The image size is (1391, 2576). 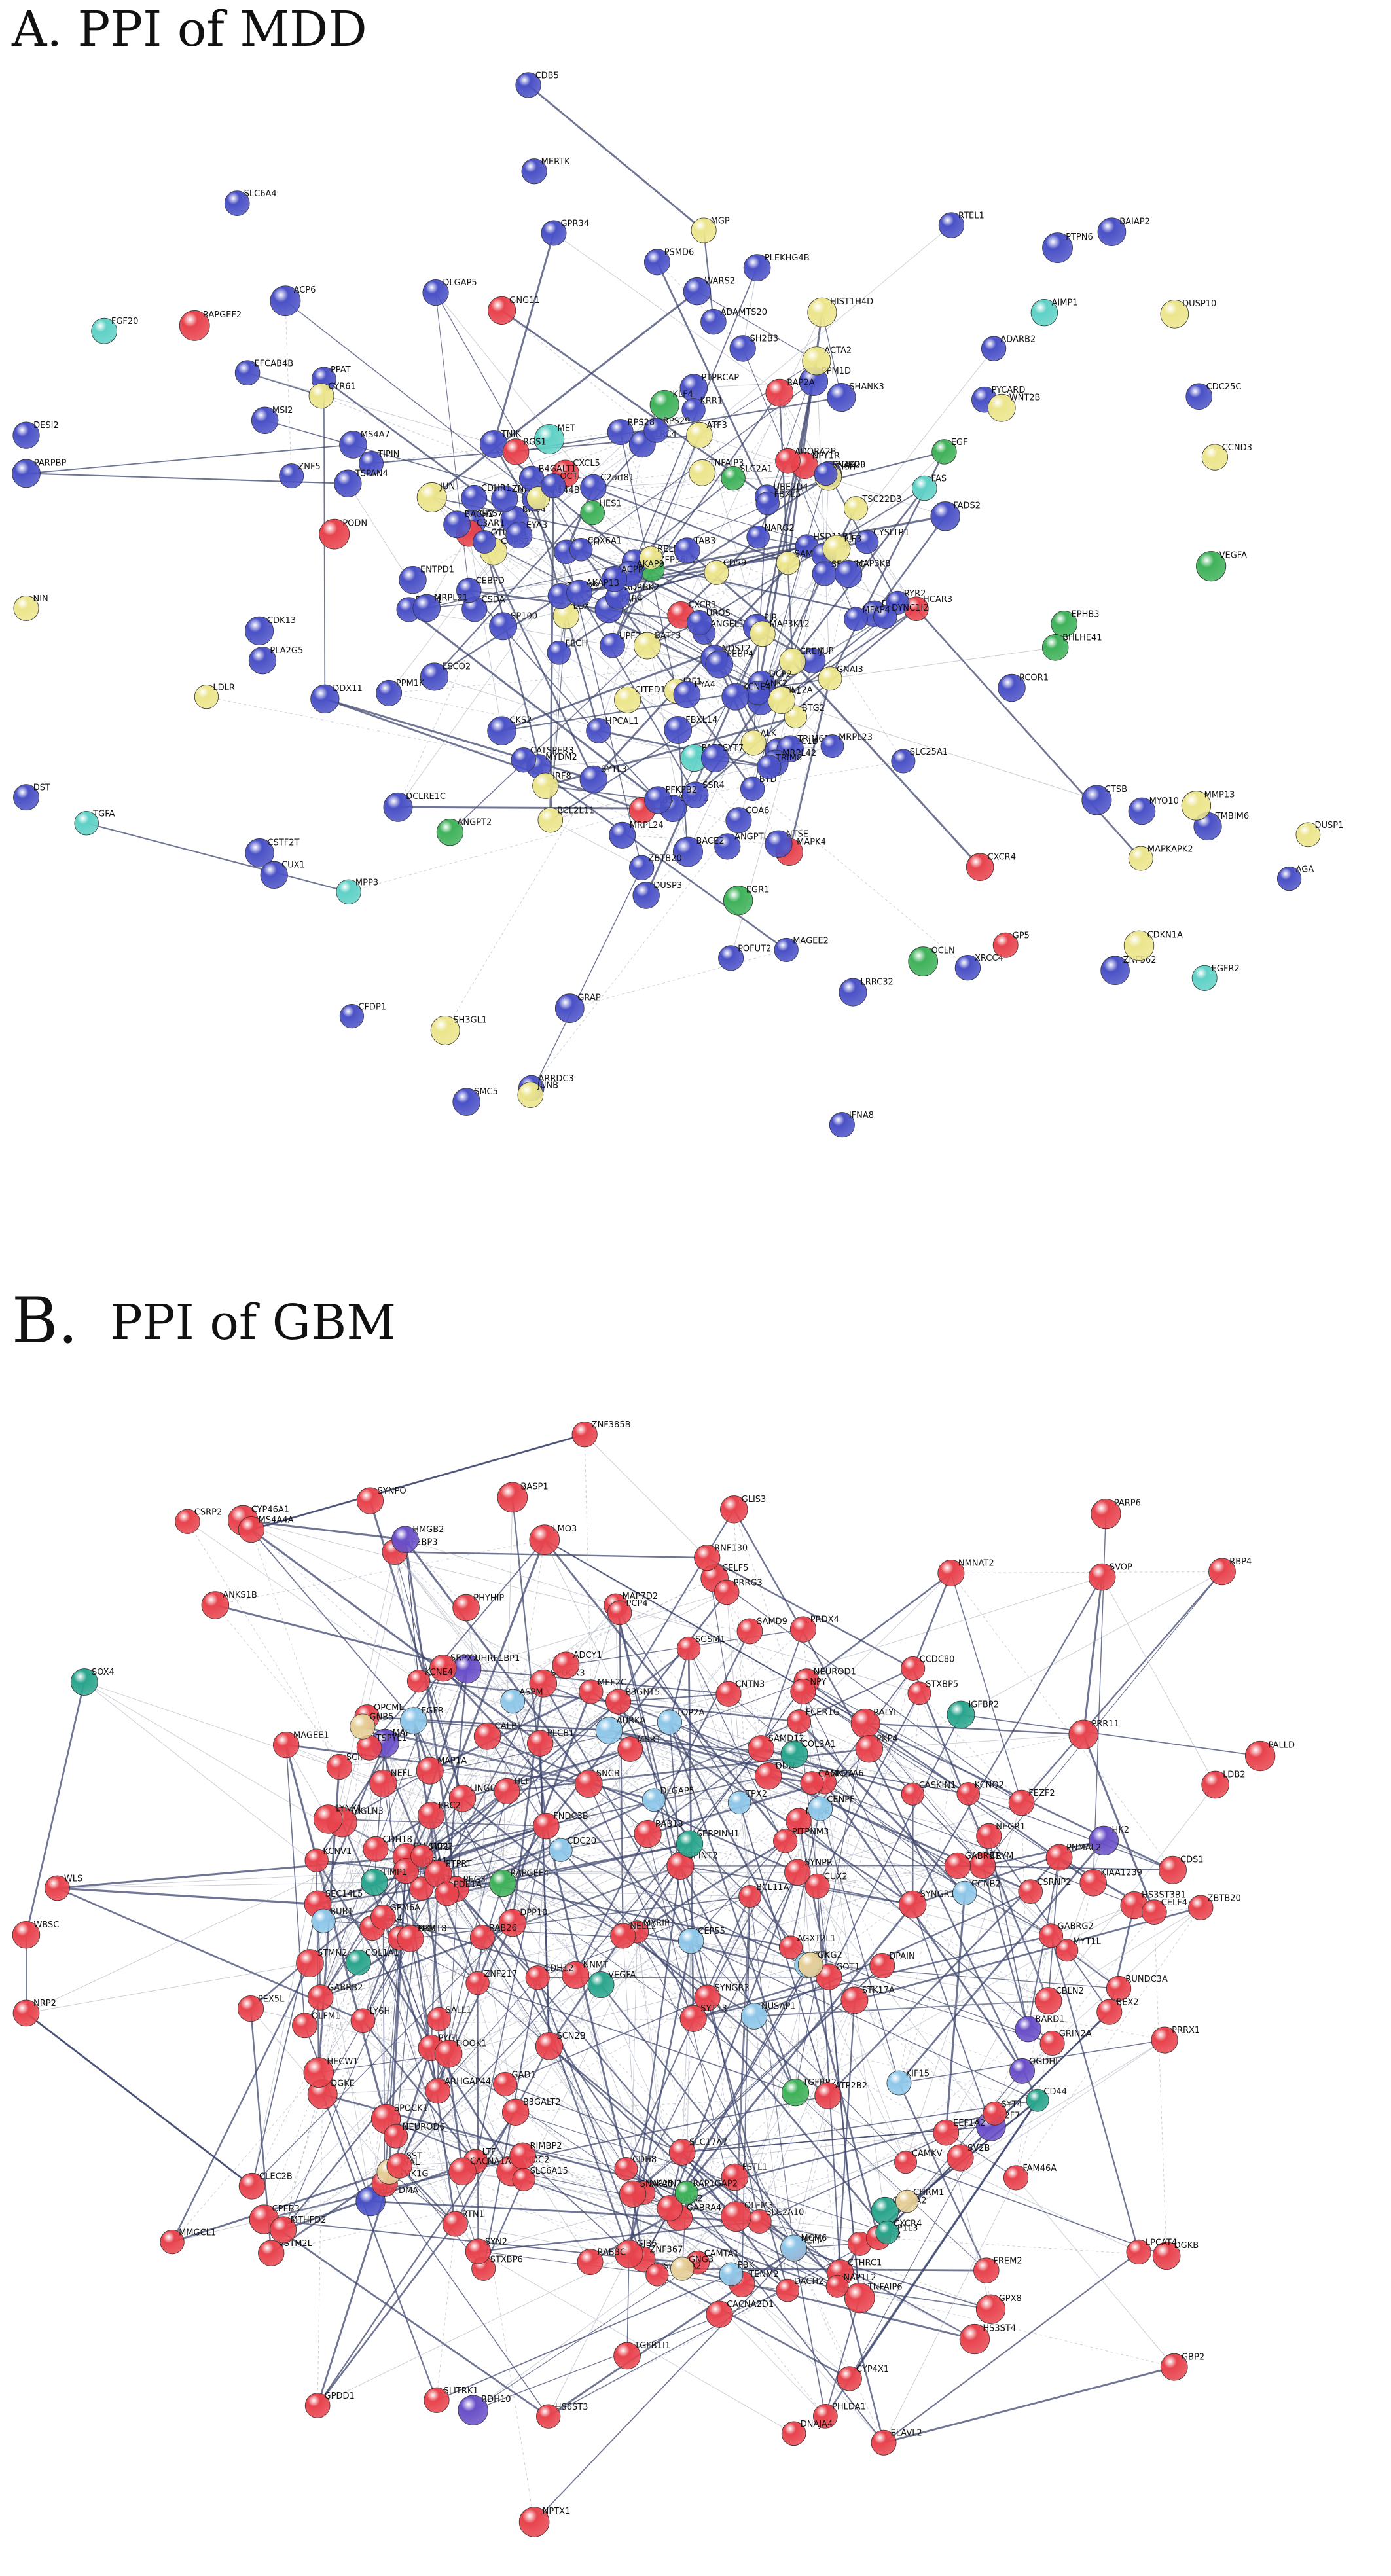 I want to click on protein-node: PTPRT, so click(x=448, y=1873).